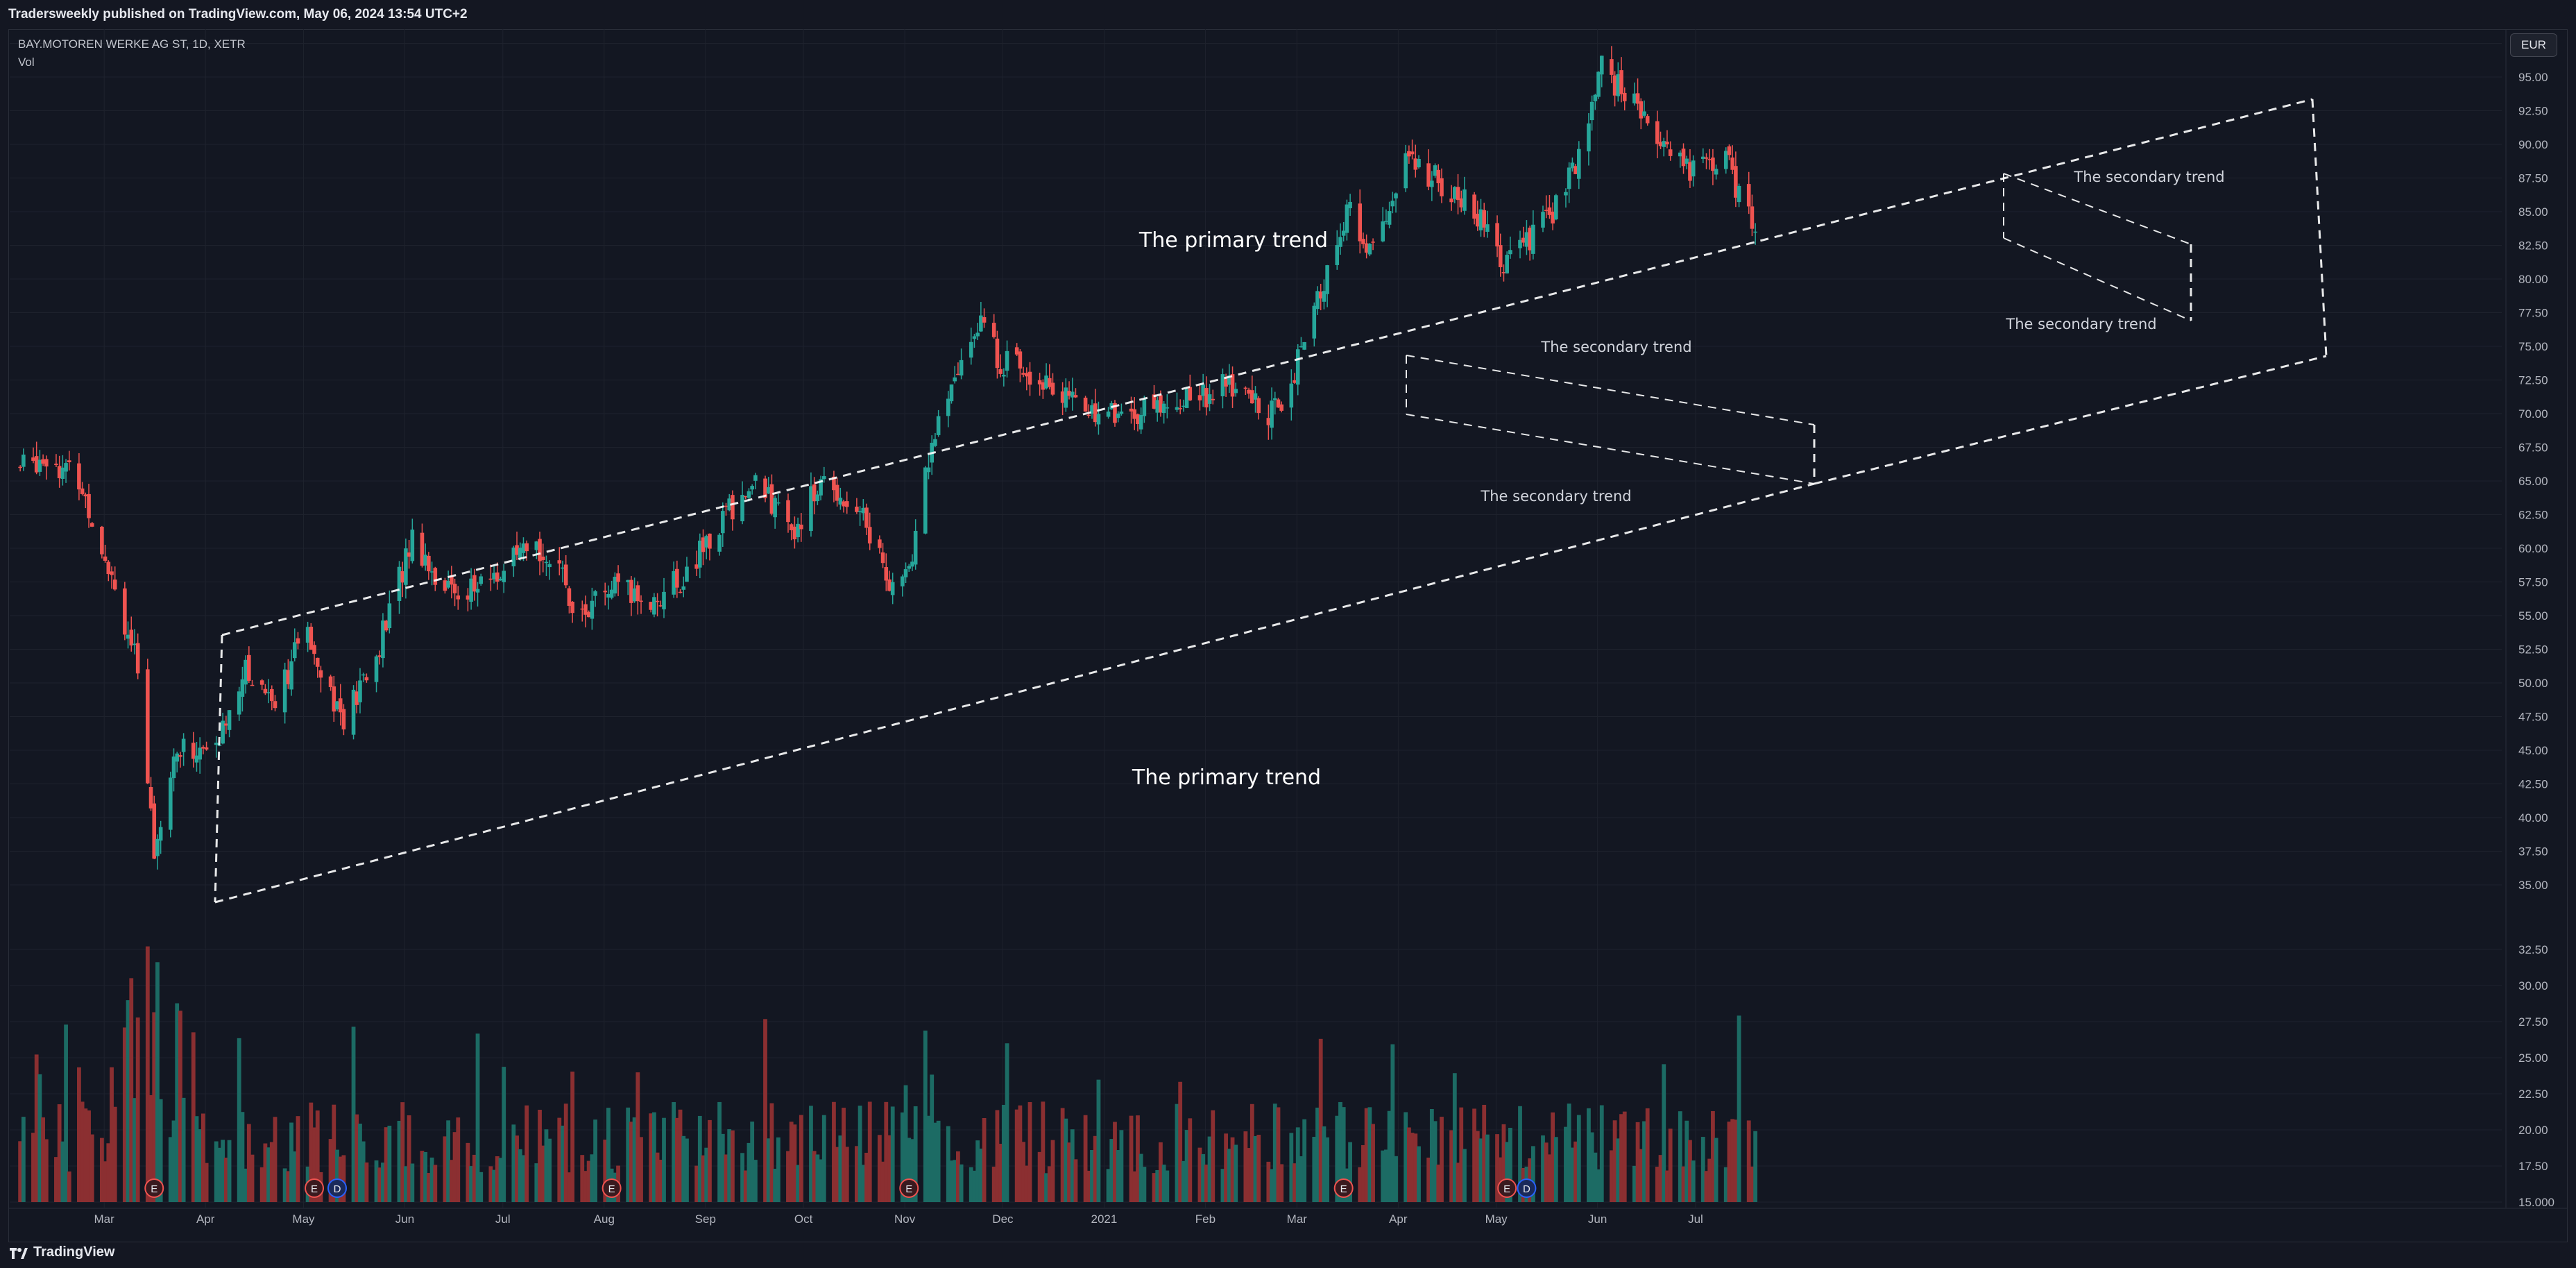  What do you see at coordinates (2533, 885) in the screenshot?
I see `price-tick-label: 35.00` at bounding box center [2533, 885].